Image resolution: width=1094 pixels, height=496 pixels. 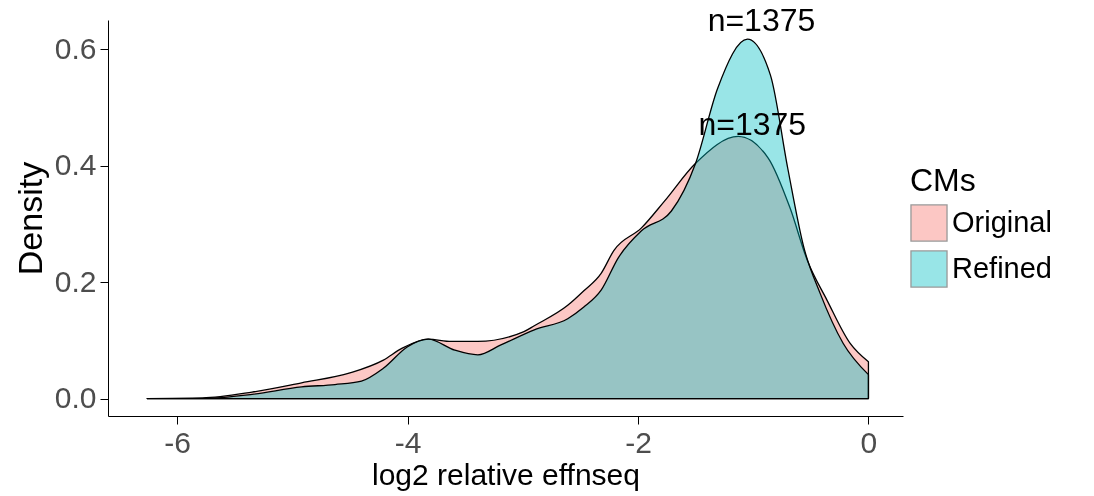 I want to click on x-tick-label: -6, so click(x=177, y=442).